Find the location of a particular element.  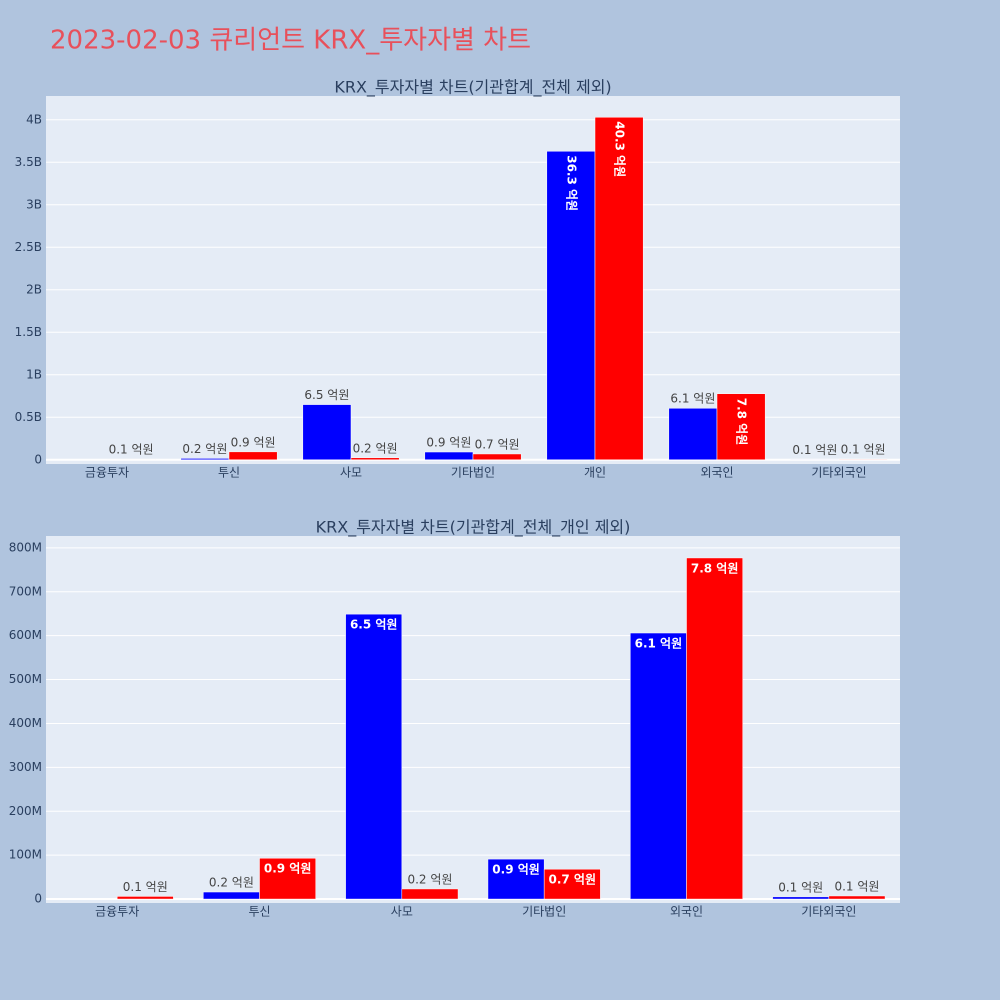

y-tick-label: 500M is located at coordinates (25, 679).